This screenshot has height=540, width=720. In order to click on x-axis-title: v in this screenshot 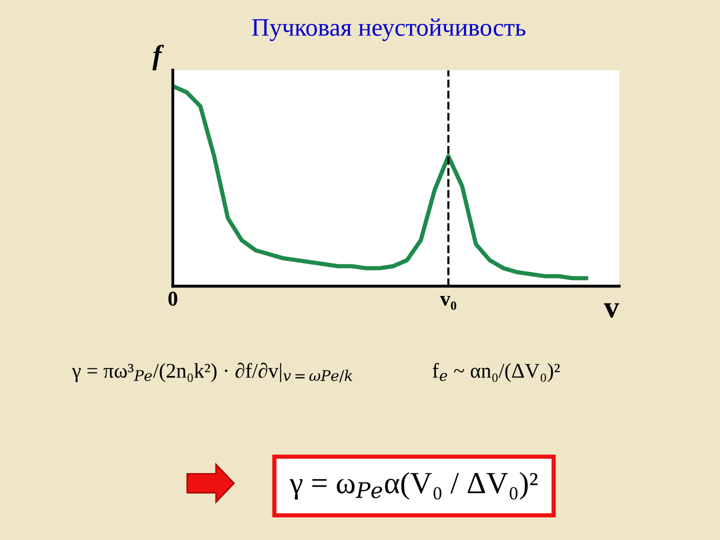, I will do `click(612, 310)`.